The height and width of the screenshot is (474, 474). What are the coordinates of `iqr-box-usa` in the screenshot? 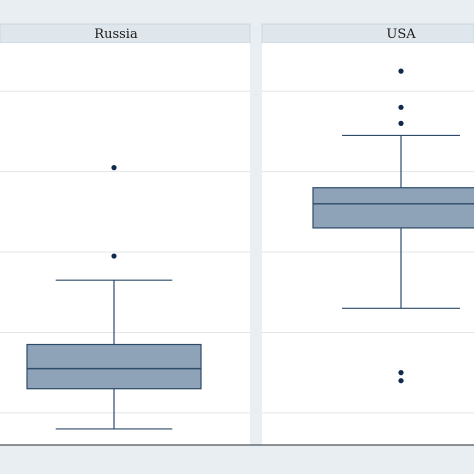 It's located at (393, 208).